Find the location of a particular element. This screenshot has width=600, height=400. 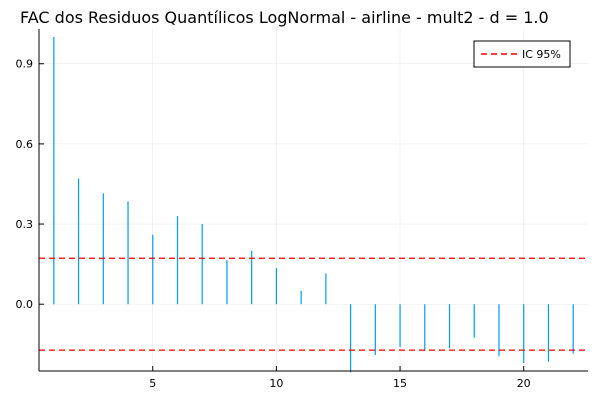

y-tick-label: 0.6 is located at coordinates (25, 144).